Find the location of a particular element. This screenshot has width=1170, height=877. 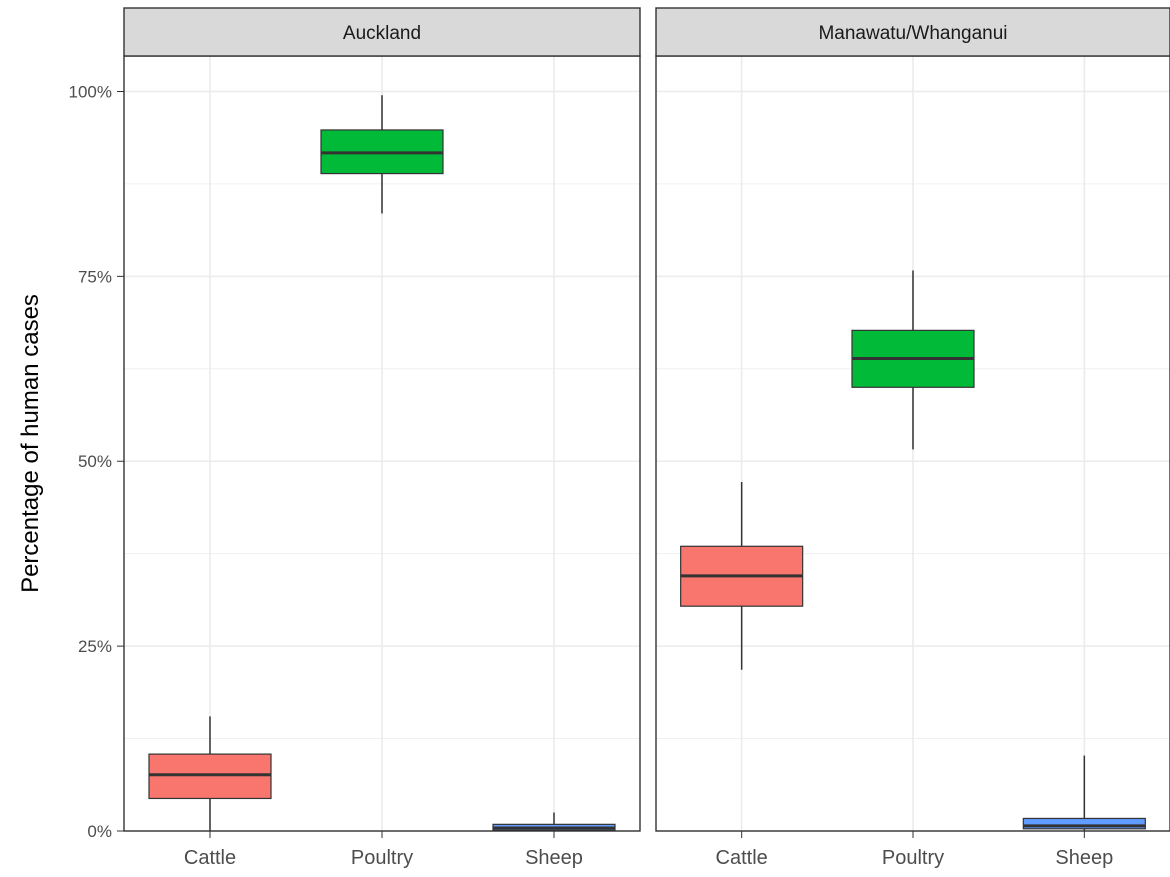

y-tick-label: 100% is located at coordinates (90, 91).